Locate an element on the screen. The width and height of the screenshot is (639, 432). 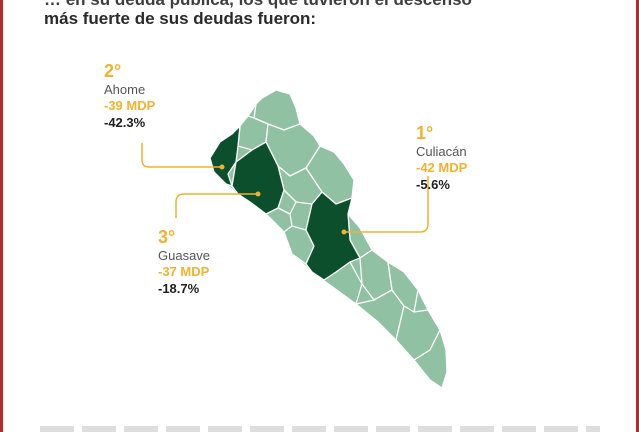
label-guasave: 3° Guasave -37 MDP -18.7% is located at coordinates (184, 261).